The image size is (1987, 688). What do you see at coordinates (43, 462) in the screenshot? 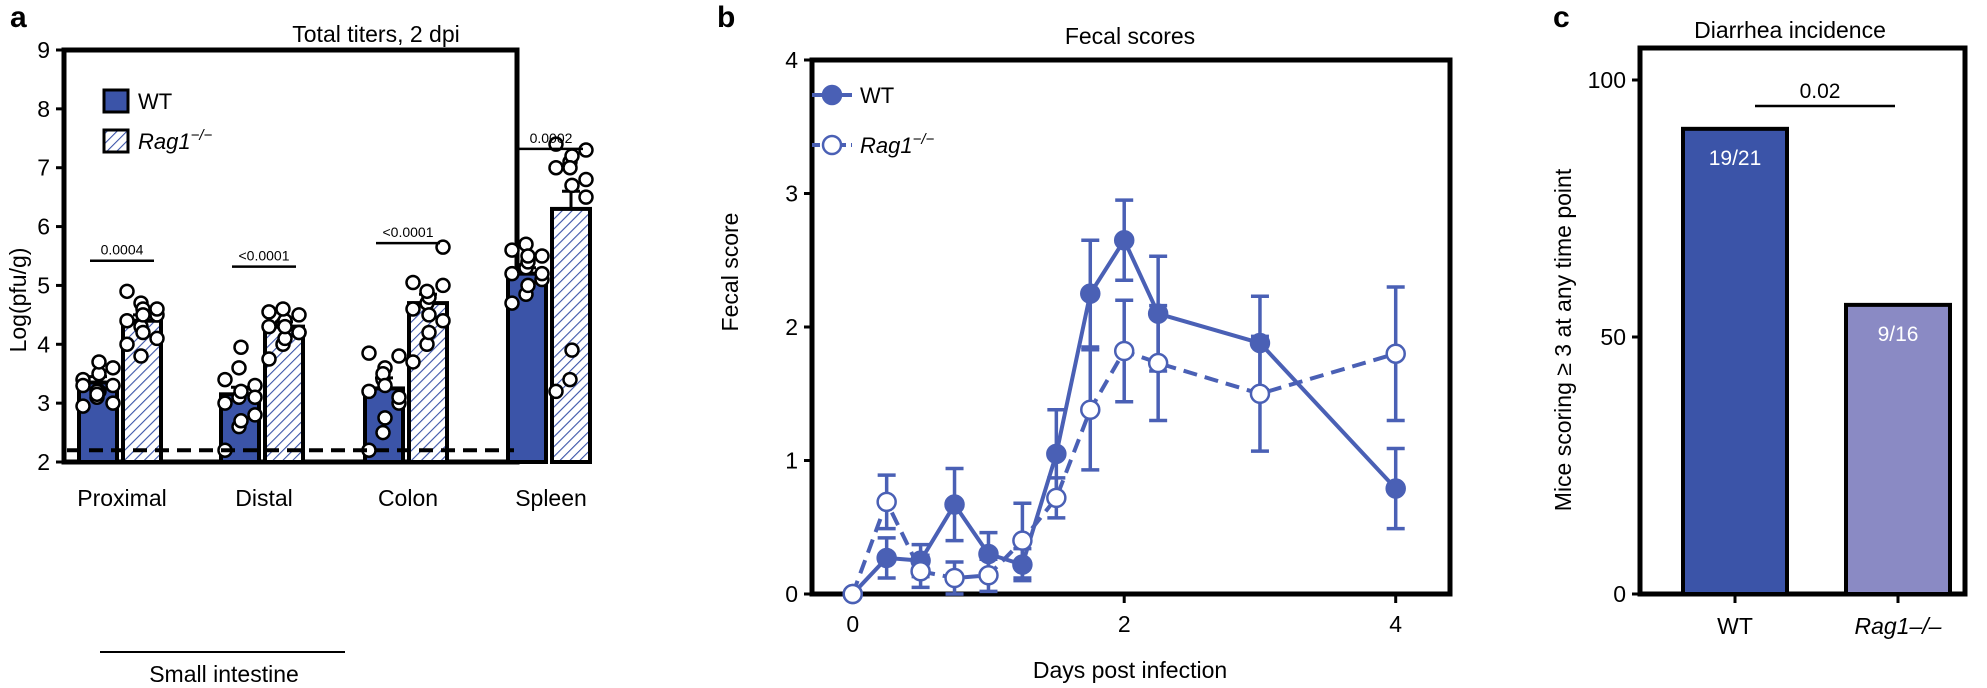
I see `chart-a-ytick-label: 2` at bounding box center [43, 462].